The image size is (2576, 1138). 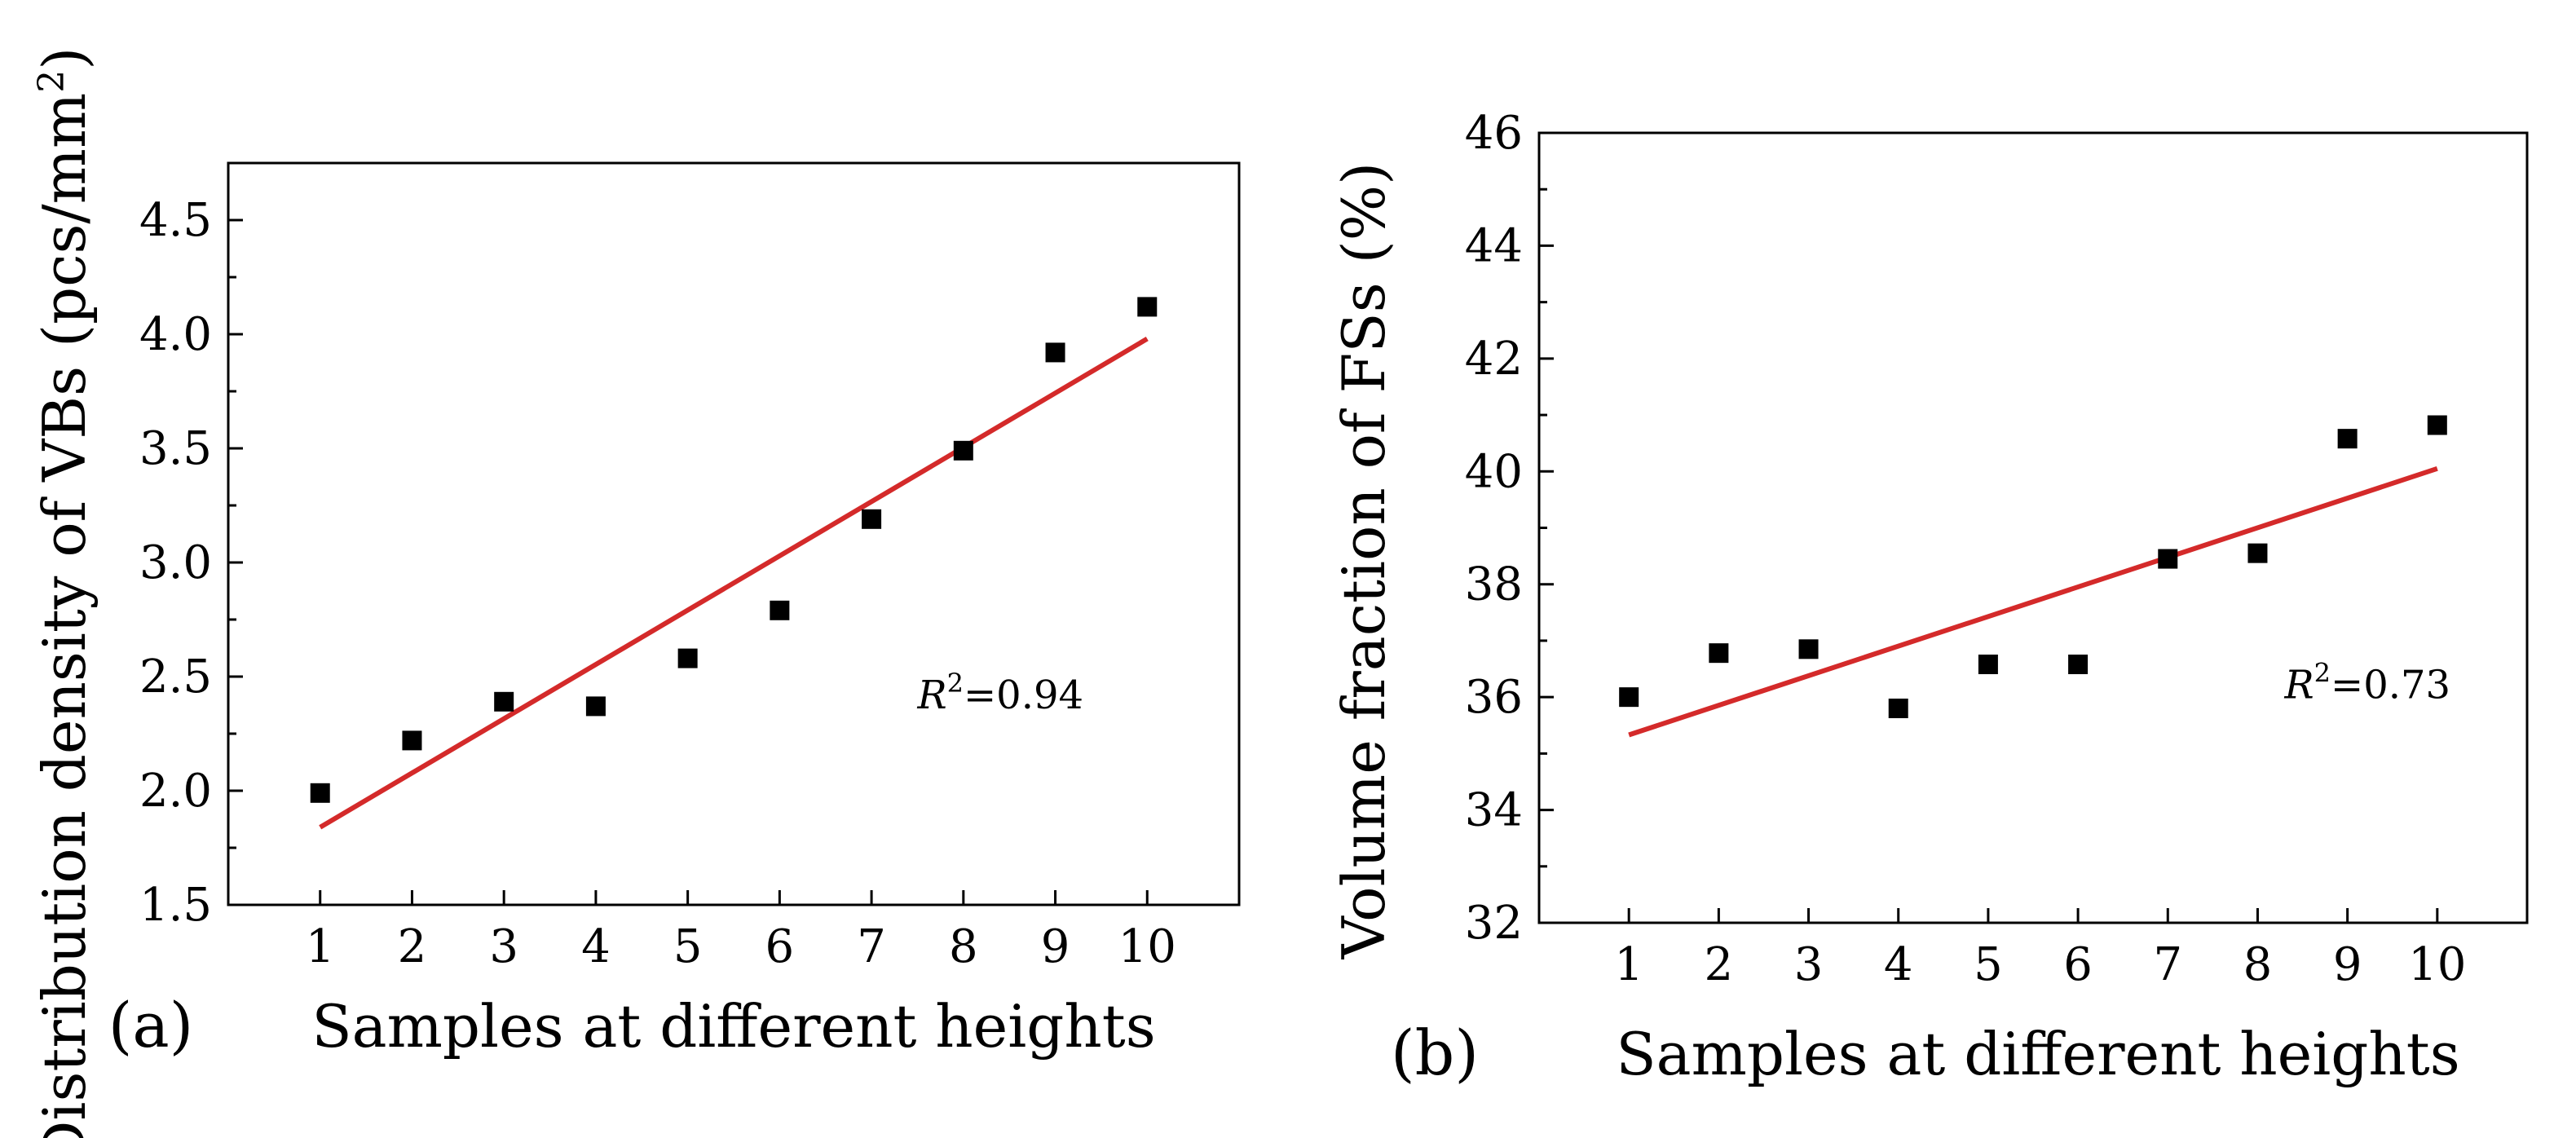 I want to click on y-axis-title: Volume fraction of FSs (%), so click(x=1364, y=560).